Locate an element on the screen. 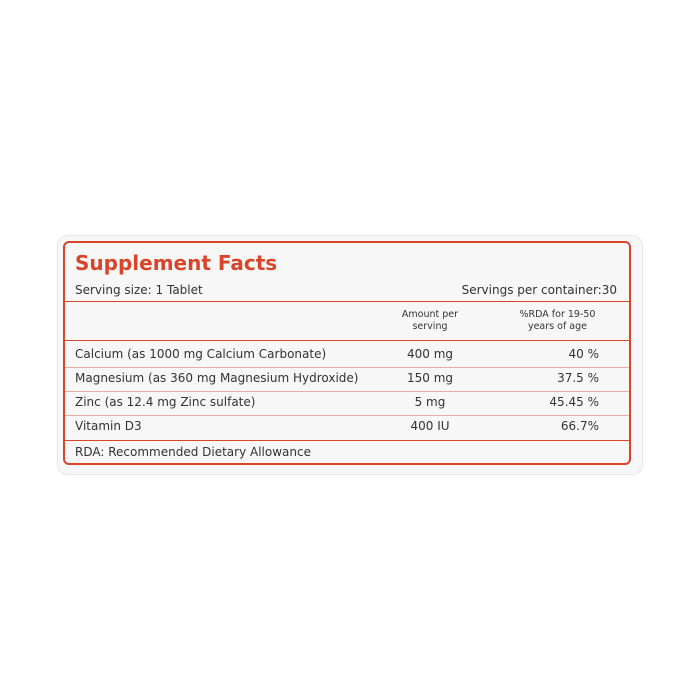 The width and height of the screenshot is (700, 700). cell: 400 IU is located at coordinates (430, 426).